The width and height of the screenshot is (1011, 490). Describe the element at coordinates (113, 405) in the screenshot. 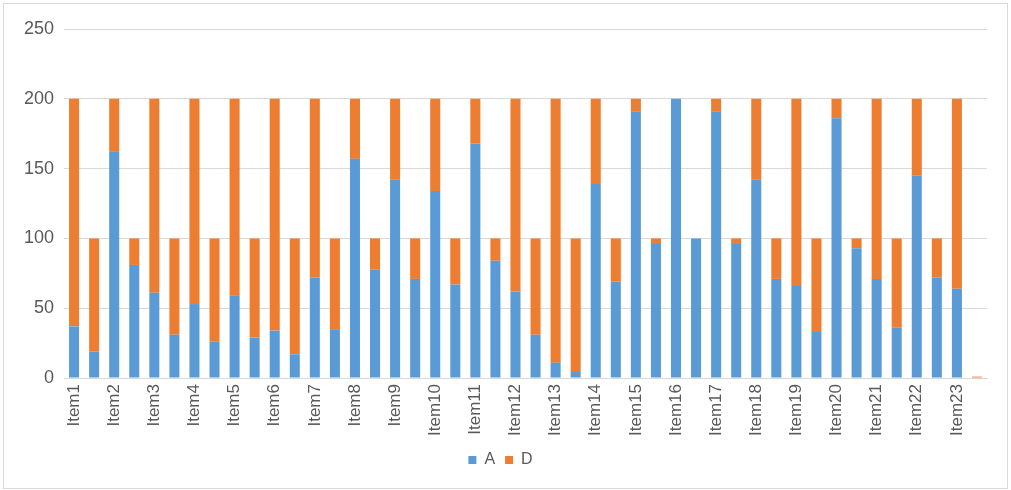

I see `x-tick-label: Item2` at that location.